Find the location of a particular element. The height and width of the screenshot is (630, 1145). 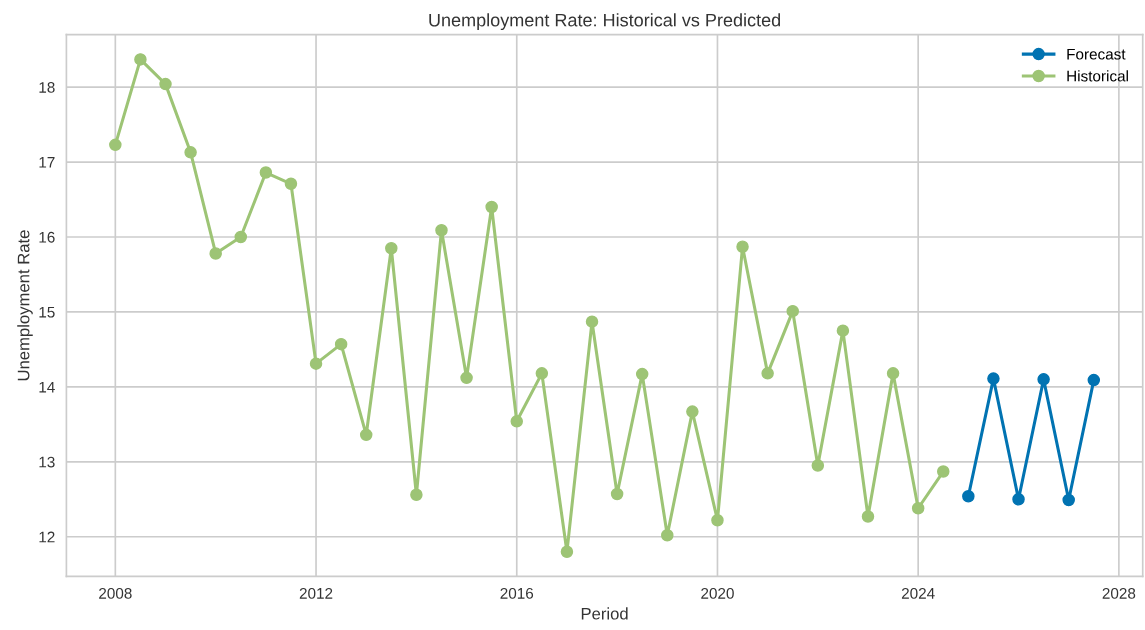

x-tick-label: 2016 is located at coordinates (517, 593).